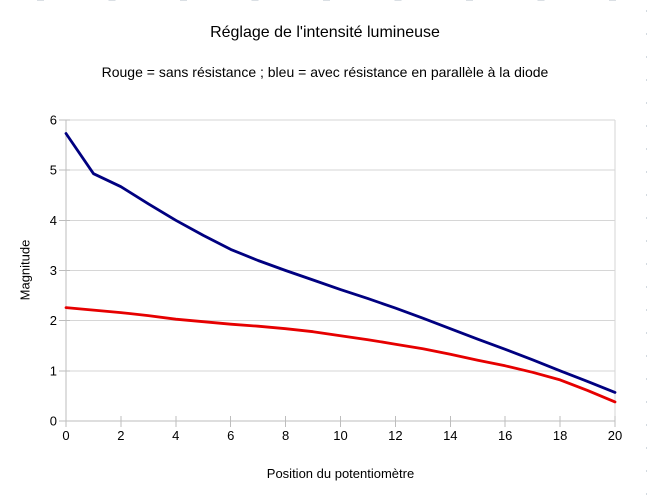 This screenshot has height=502, width=650. What do you see at coordinates (53, 421) in the screenshot?
I see `y-tick-label: 0` at bounding box center [53, 421].